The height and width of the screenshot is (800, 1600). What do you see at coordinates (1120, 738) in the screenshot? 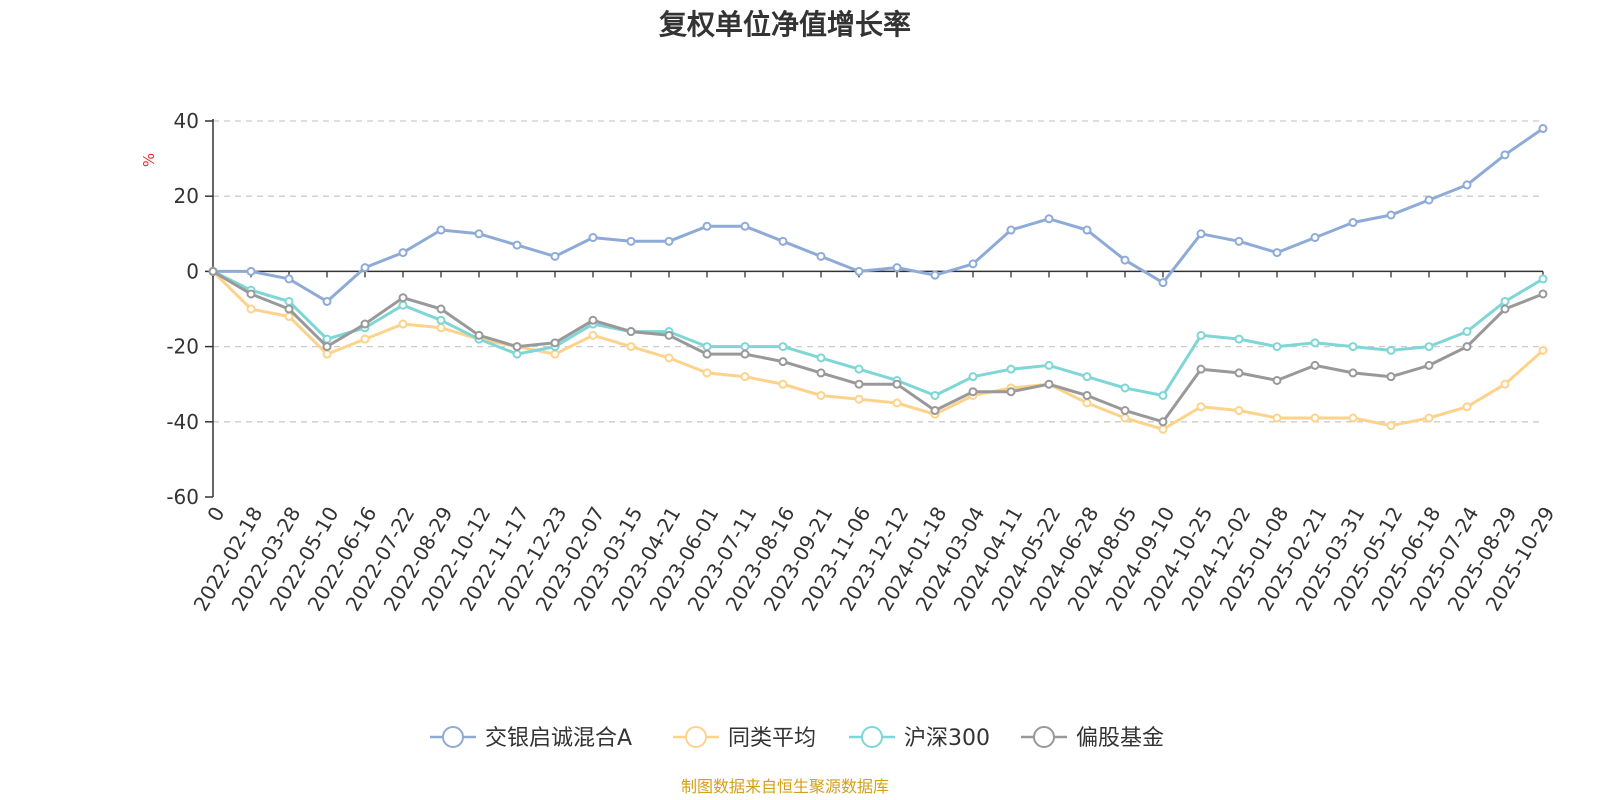
I see `legend-label: 偏股基金` at bounding box center [1120, 738].